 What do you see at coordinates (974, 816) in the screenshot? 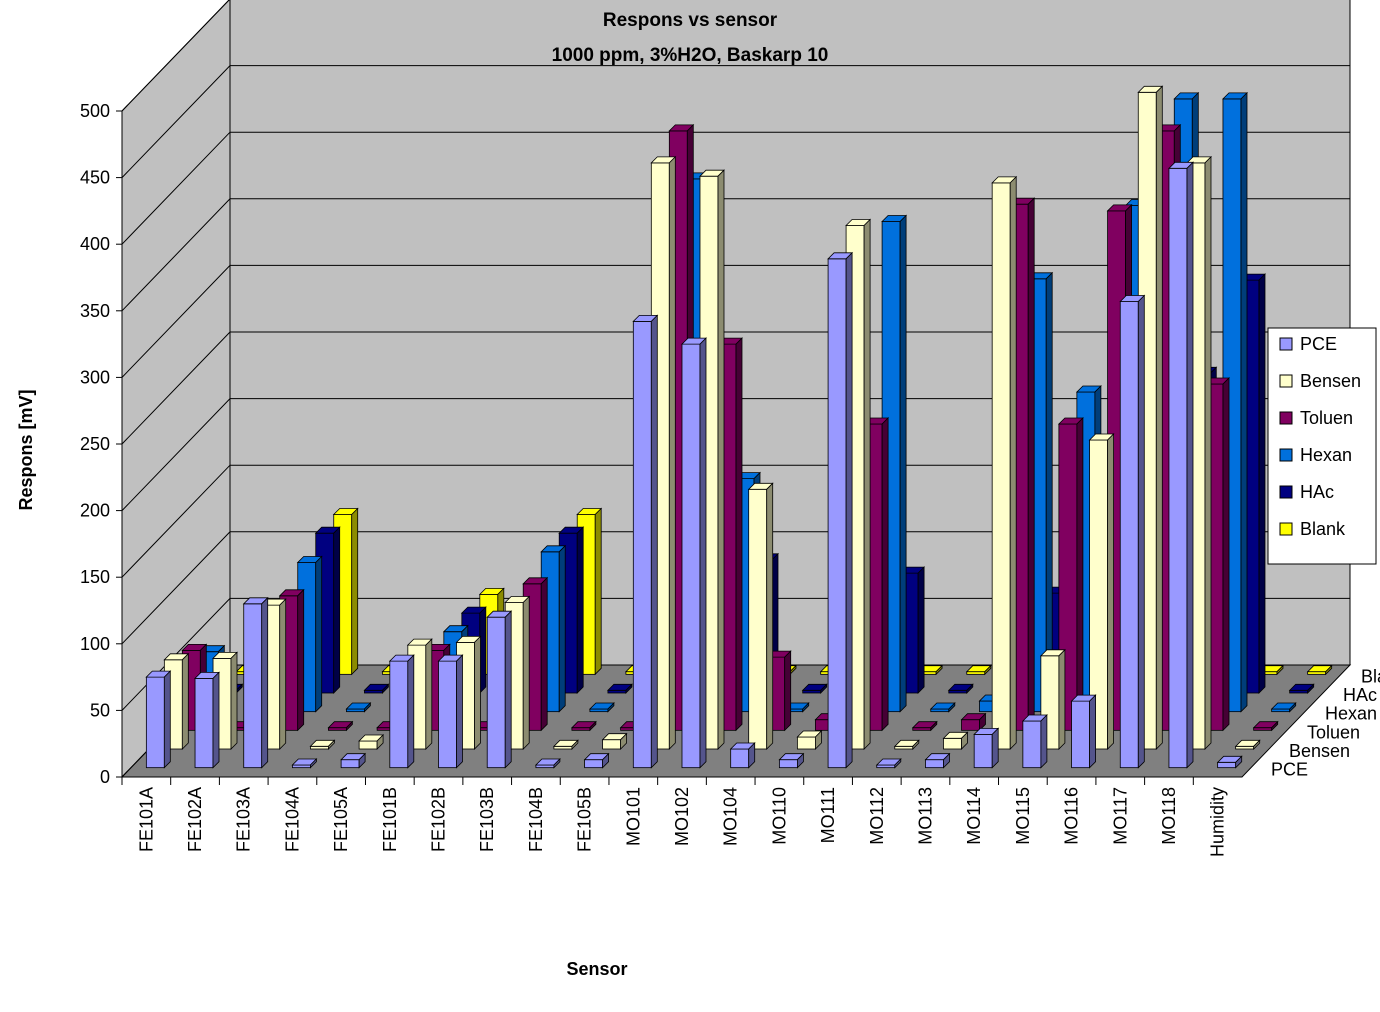
I see `category-label: MO114` at bounding box center [974, 816].